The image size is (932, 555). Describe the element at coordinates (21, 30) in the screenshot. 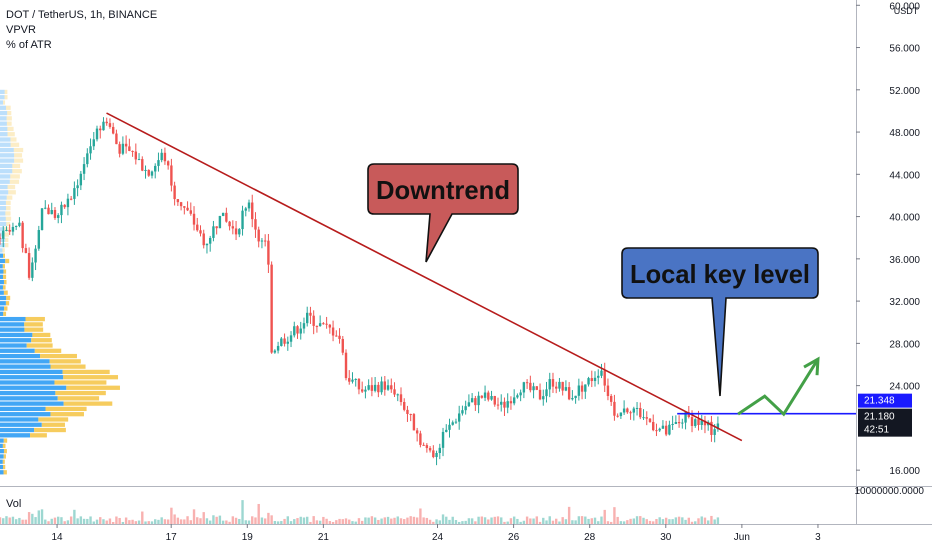

I see `indicator-vpvr: VPVR` at that location.